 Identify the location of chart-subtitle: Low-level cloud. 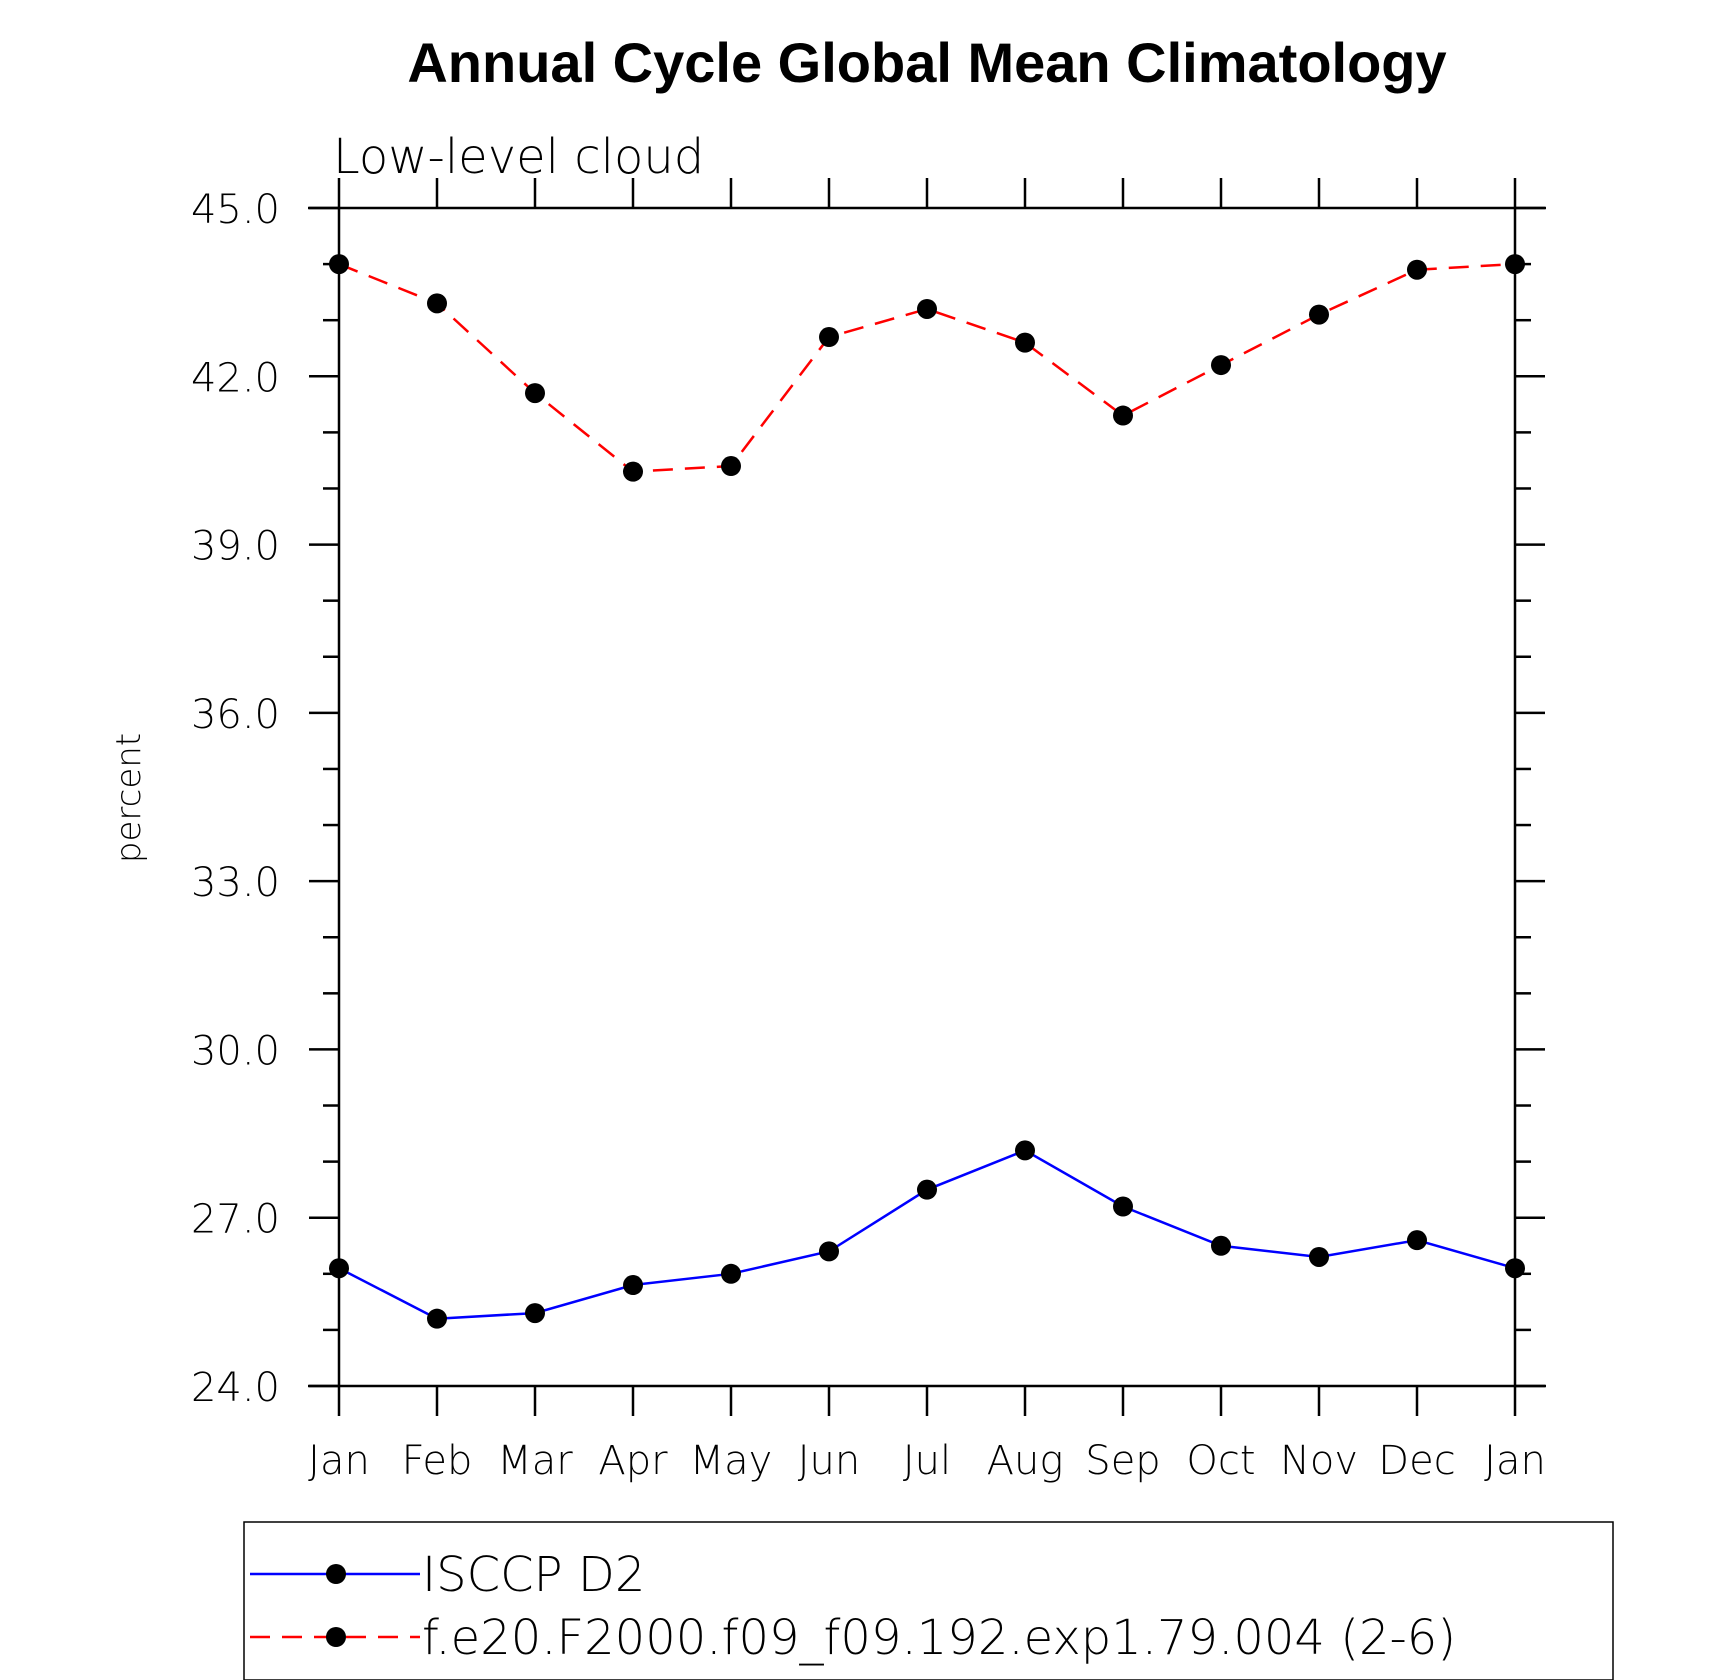
(518, 157).